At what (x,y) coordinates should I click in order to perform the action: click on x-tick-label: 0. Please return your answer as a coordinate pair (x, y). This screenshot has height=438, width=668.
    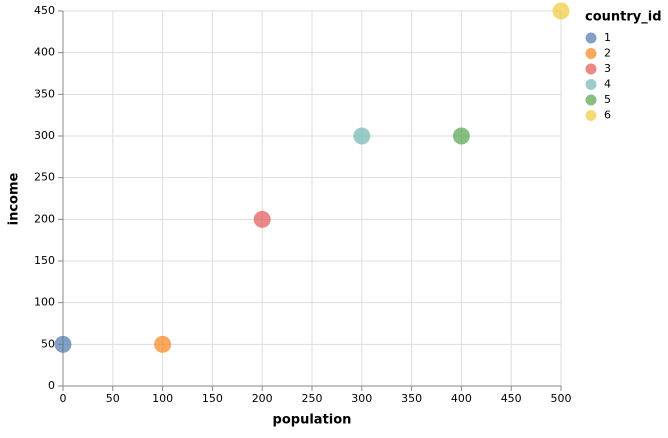
    Looking at the image, I should click on (63, 398).